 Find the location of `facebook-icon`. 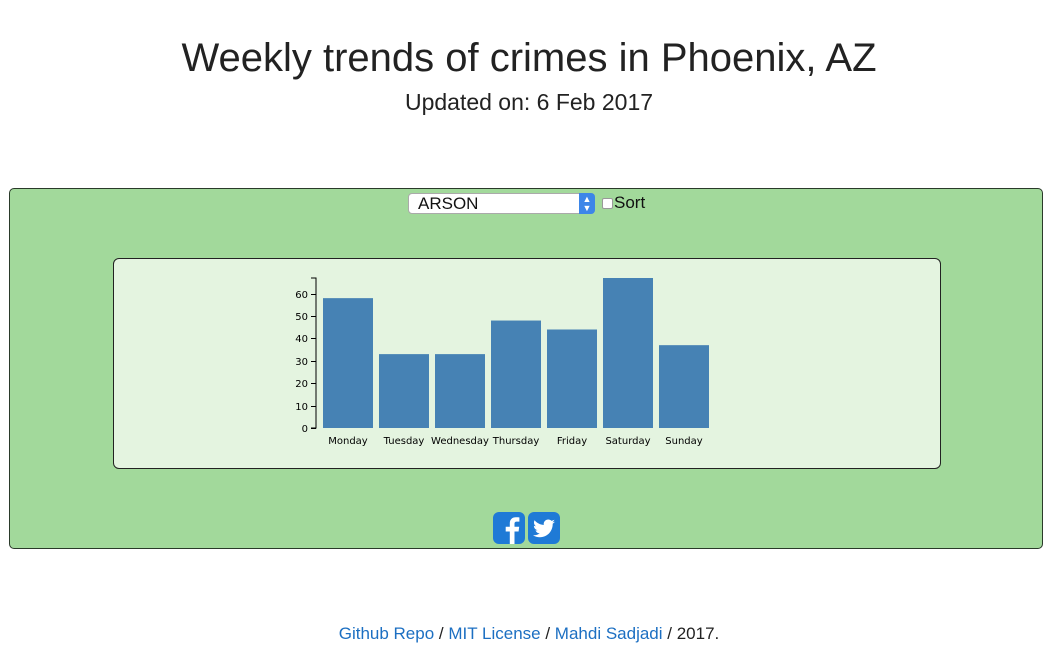

facebook-icon is located at coordinates (509, 528).